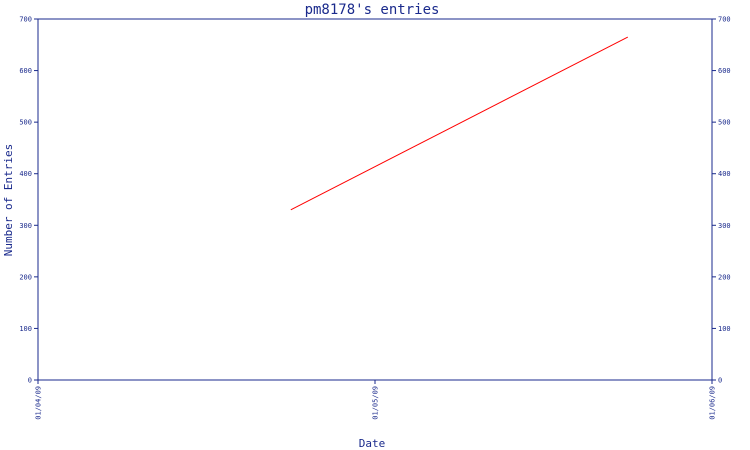  I want to click on y-axis-label: Number of Entries, so click(8, 200).